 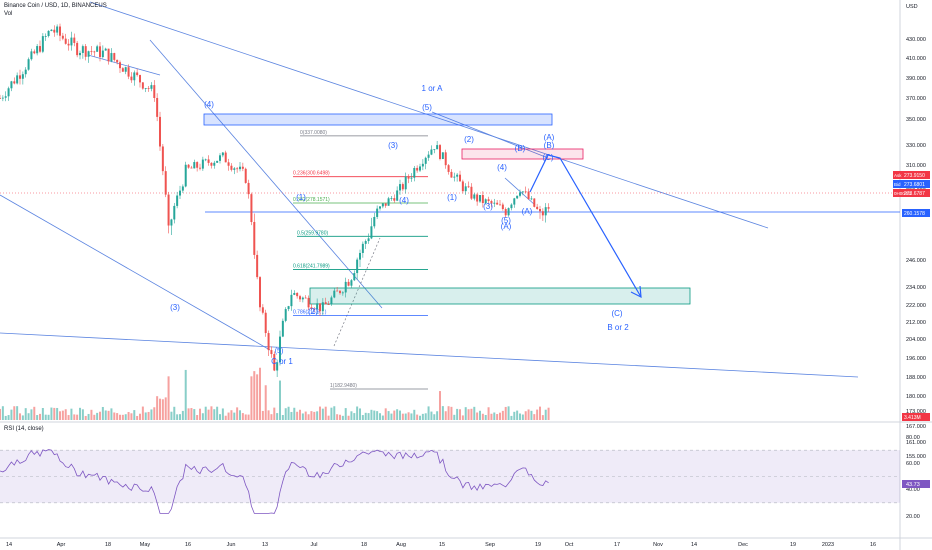 I want to click on wave-label: (5), so click(x=279, y=351).